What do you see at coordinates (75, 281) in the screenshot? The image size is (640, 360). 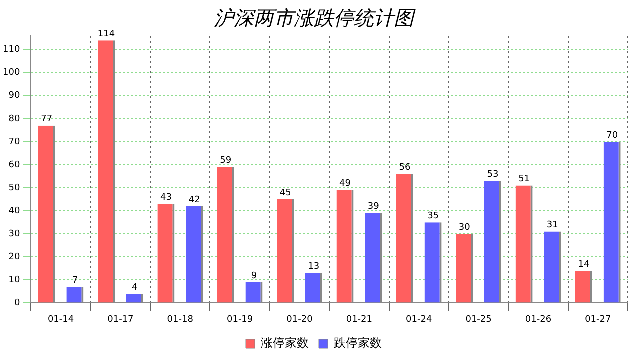 I see `data-label: 7` at bounding box center [75, 281].